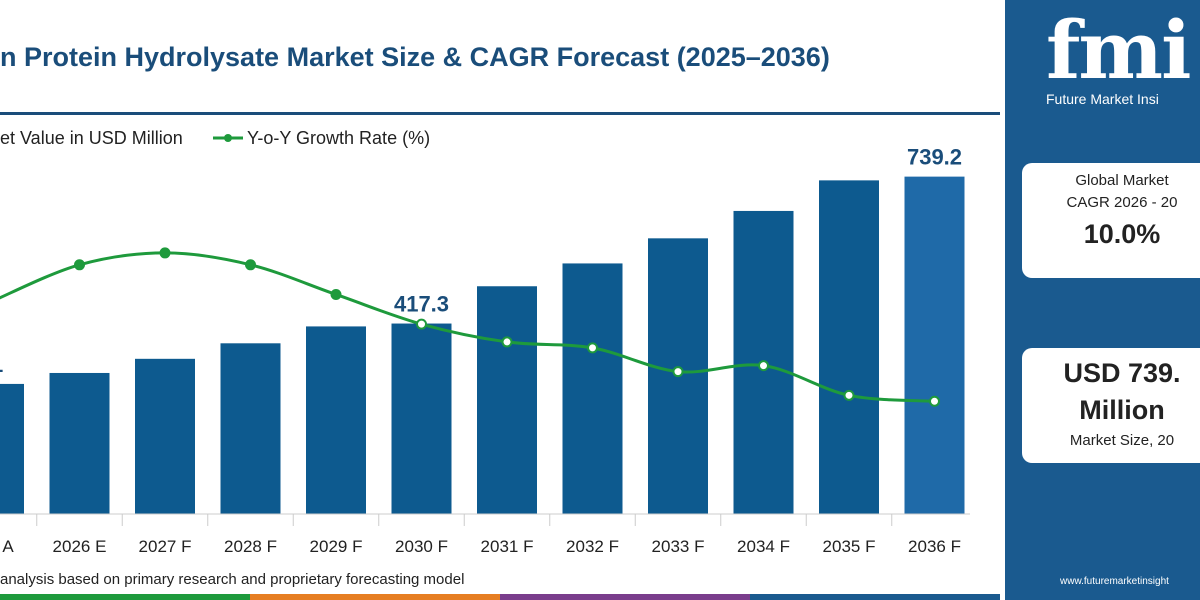  I want to click on brand-logo: fmi, so click(1118, 50).